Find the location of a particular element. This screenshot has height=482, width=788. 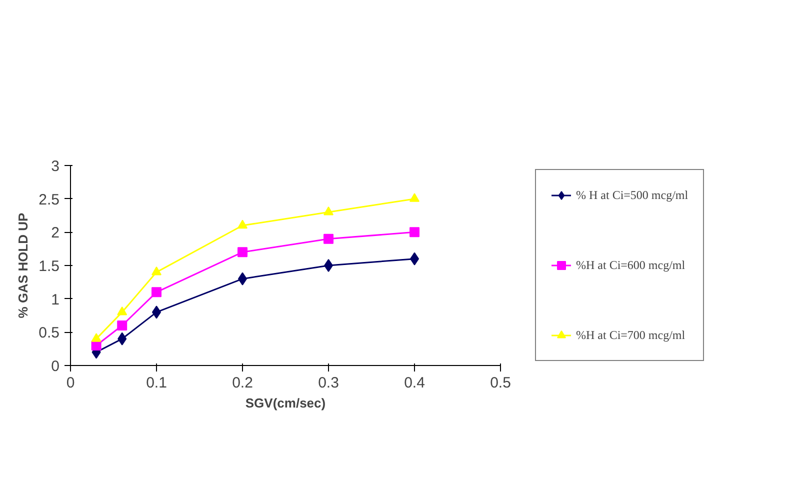

x-tick-label: 0.1 is located at coordinates (156, 383).